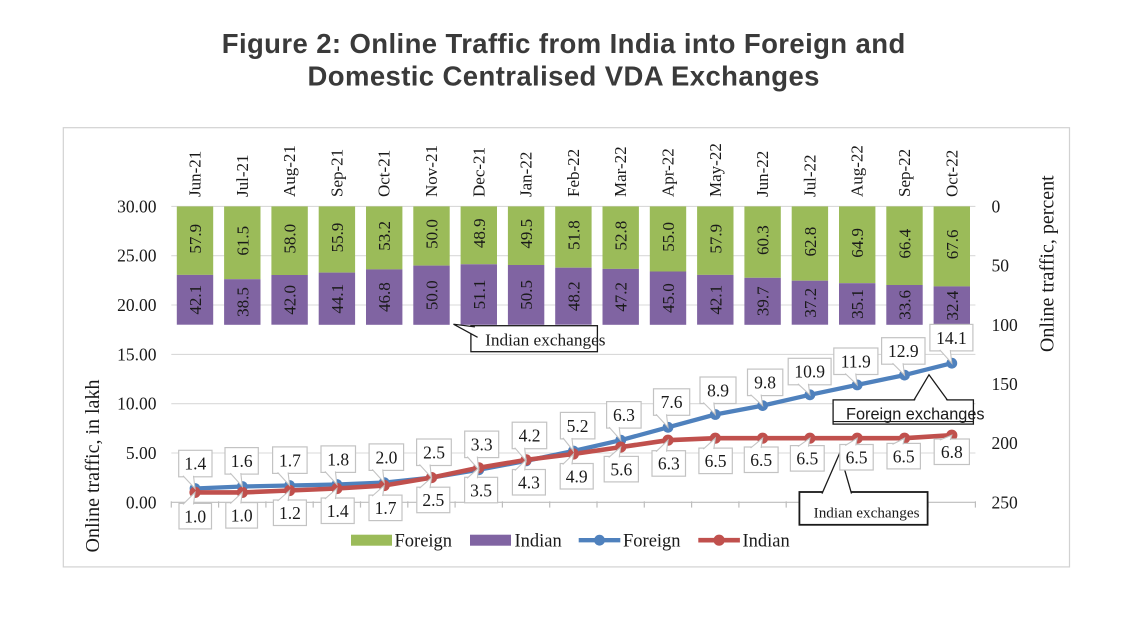 This screenshot has width=1129, height=636. Describe the element at coordinates (290, 460) in the screenshot. I see `svg-text: 1.7` at that location.